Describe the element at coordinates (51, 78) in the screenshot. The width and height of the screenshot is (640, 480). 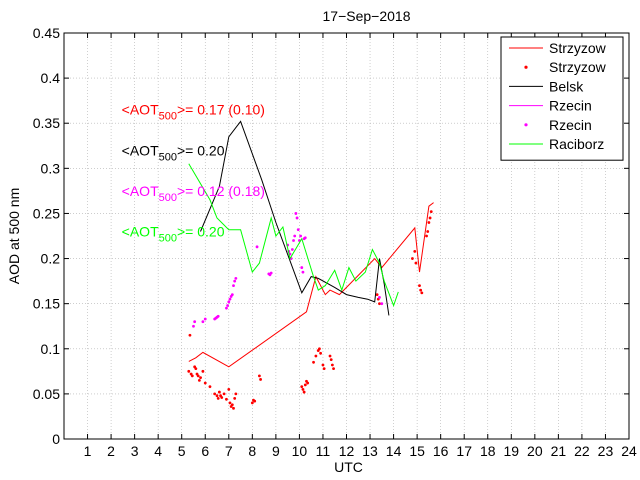
I see `y-tick-label: 0.4` at that location.